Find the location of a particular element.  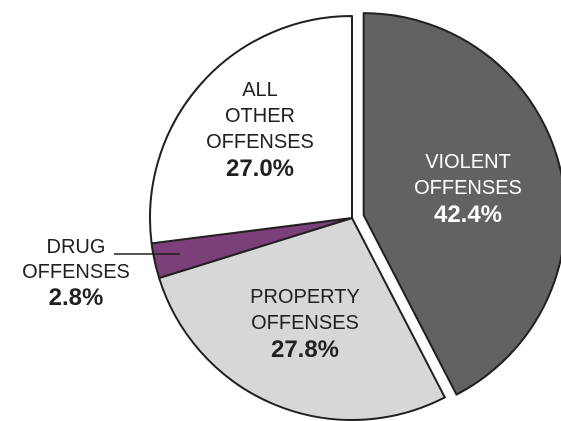

slice-label-line: VIOLENT is located at coordinates (468, 162).